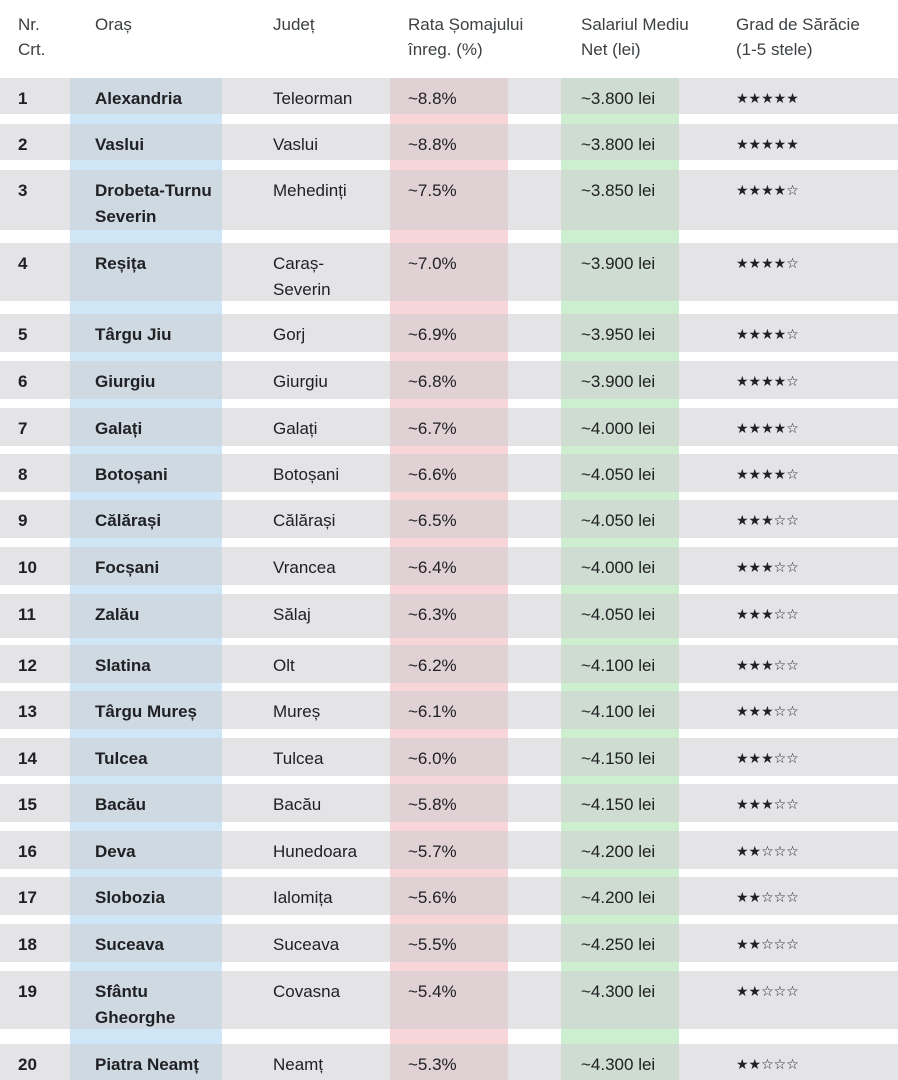 The height and width of the screenshot is (1080, 898). Describe the element at coordinates (165, 712) in the screenshot. I see `city-cell: Târgu Mureș` at that location.